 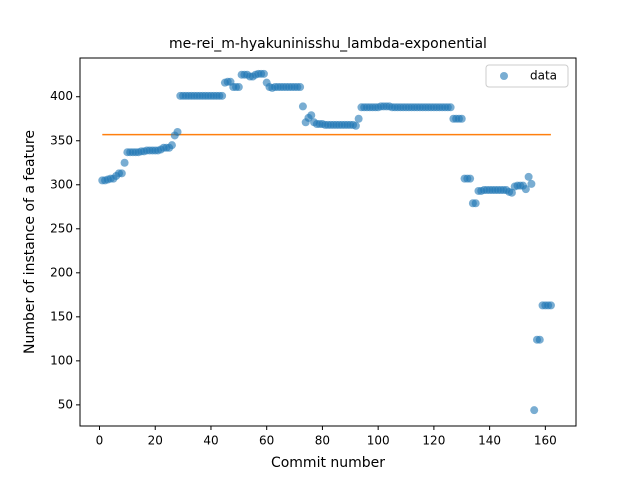 What do you see at coordinates (65, 404) in the screenshot?
I see `y-tick-label: 50` at bounding box center [65, 404].